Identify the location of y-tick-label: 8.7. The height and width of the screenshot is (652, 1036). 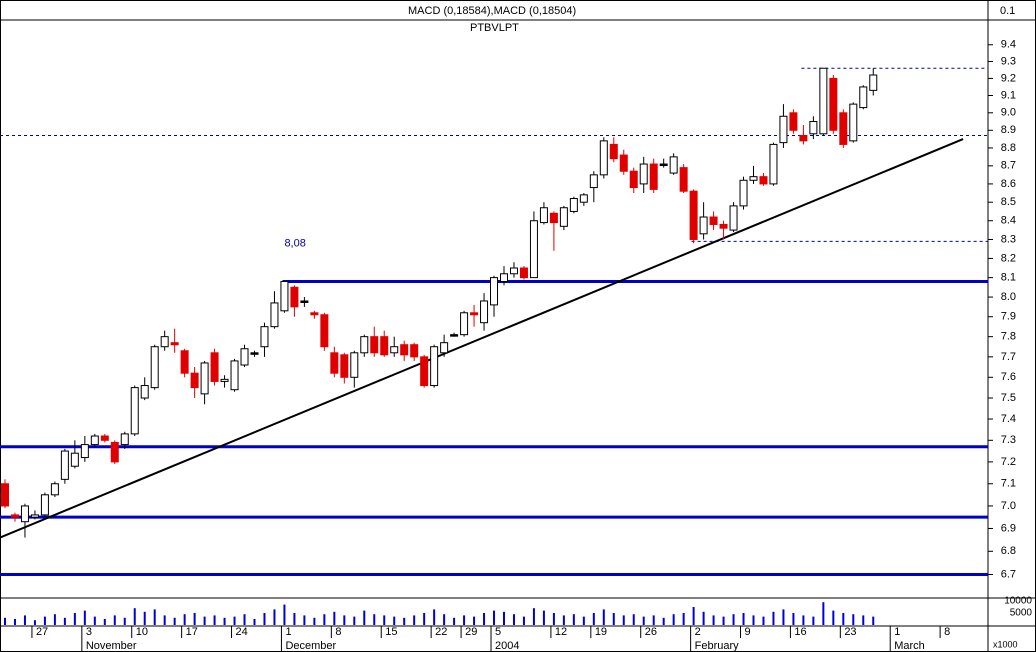
(1008, 166).